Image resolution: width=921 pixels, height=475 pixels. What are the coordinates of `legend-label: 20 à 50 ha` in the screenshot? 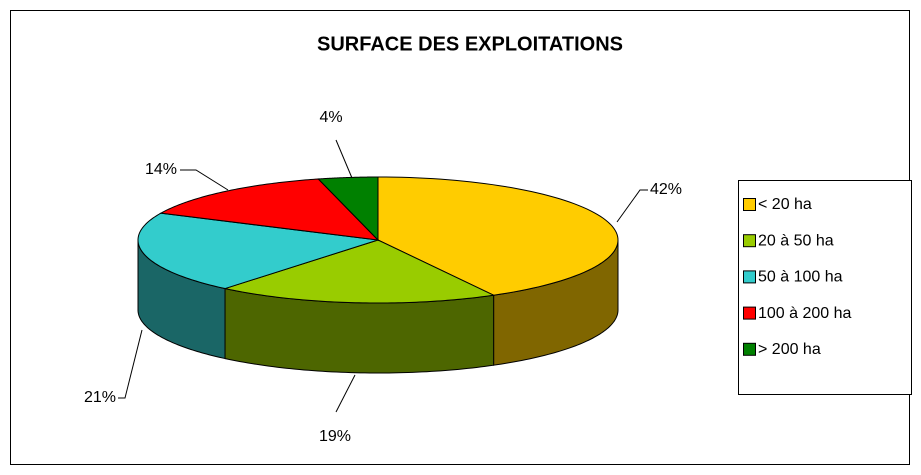 It's located at (796, 240).